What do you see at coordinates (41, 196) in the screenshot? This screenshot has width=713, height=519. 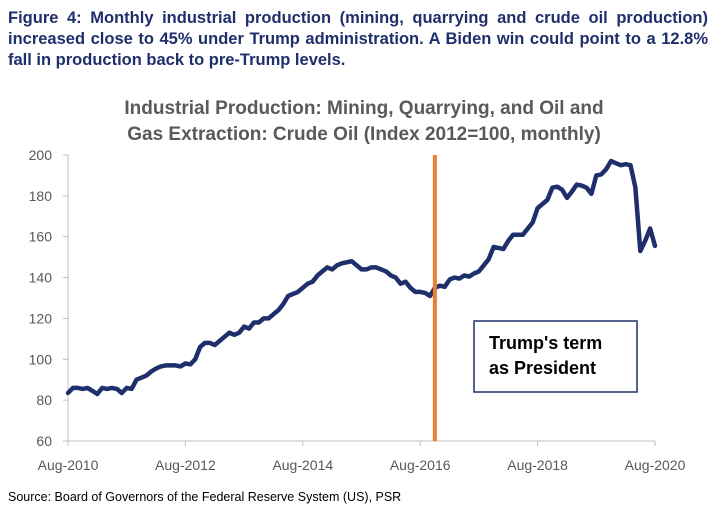 I see `y-tick-label: 180` at bounding box center [41, 196].